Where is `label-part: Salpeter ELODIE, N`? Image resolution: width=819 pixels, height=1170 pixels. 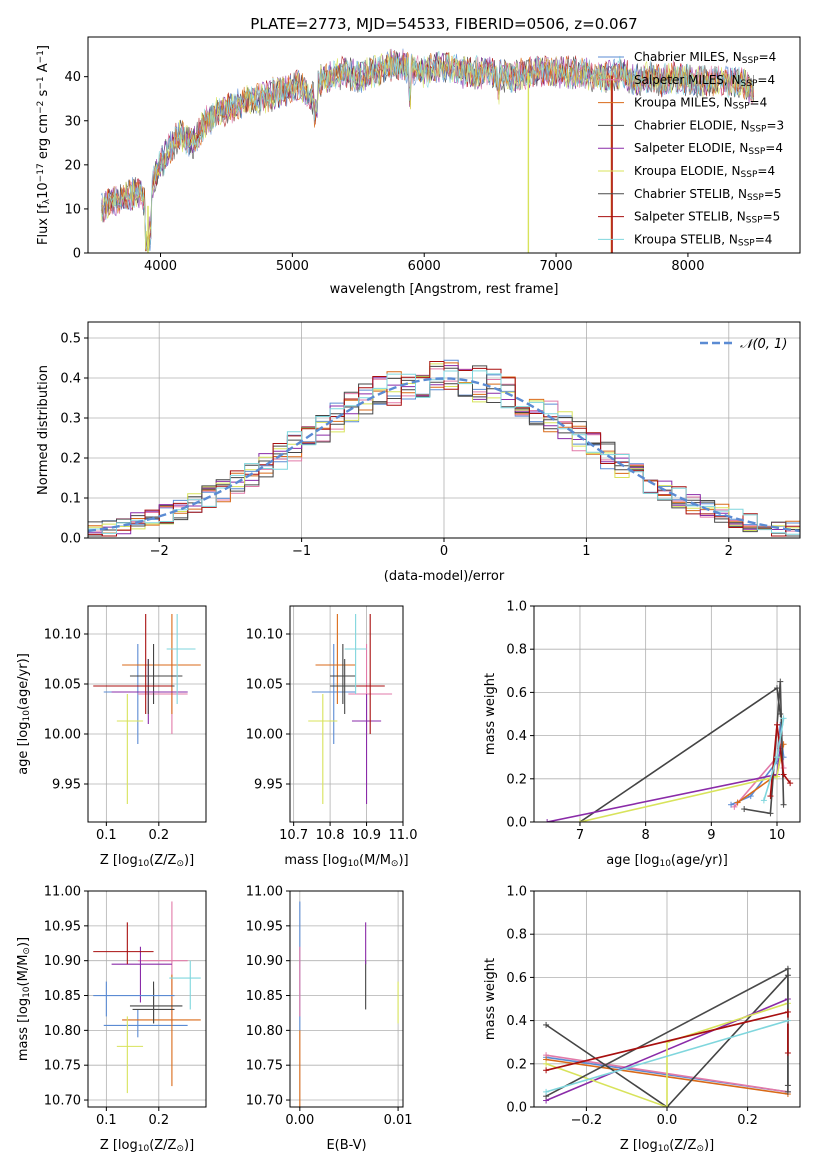
label-part: Salpeter ELODIE, N is located at coordinates (691, 148).